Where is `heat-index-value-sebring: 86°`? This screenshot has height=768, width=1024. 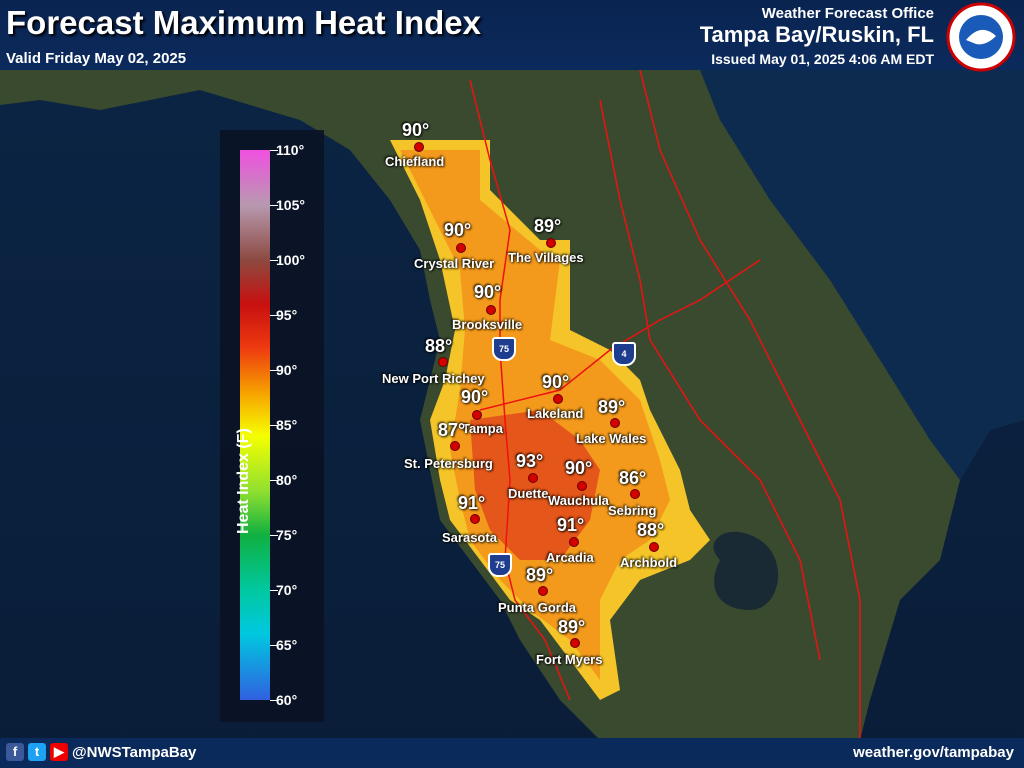 heat-index-value-sebring: 86° is located at coordinates (633, 478).